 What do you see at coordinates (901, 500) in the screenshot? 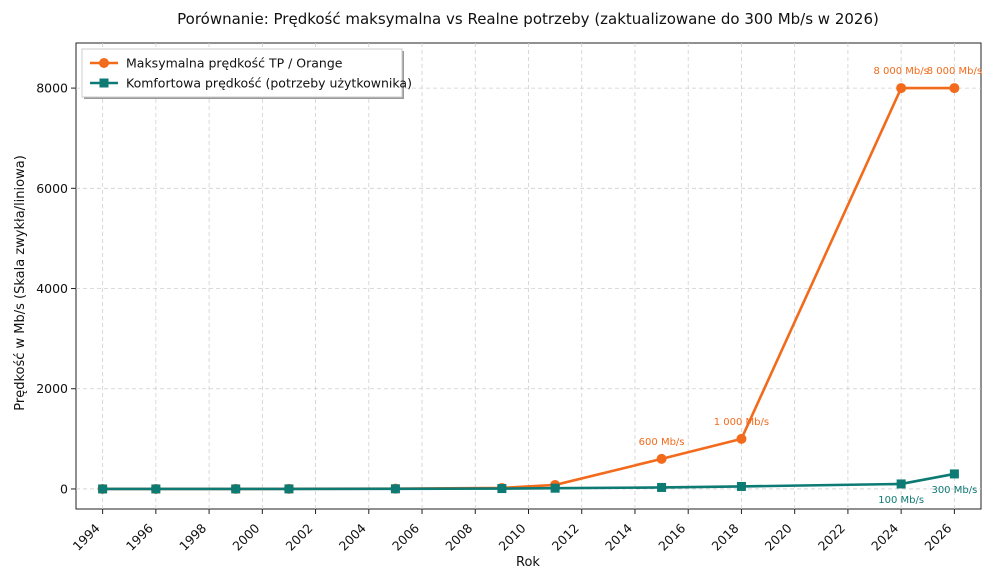
I see `data-label: 100 Mb/s` at bounding box center [901, 500].